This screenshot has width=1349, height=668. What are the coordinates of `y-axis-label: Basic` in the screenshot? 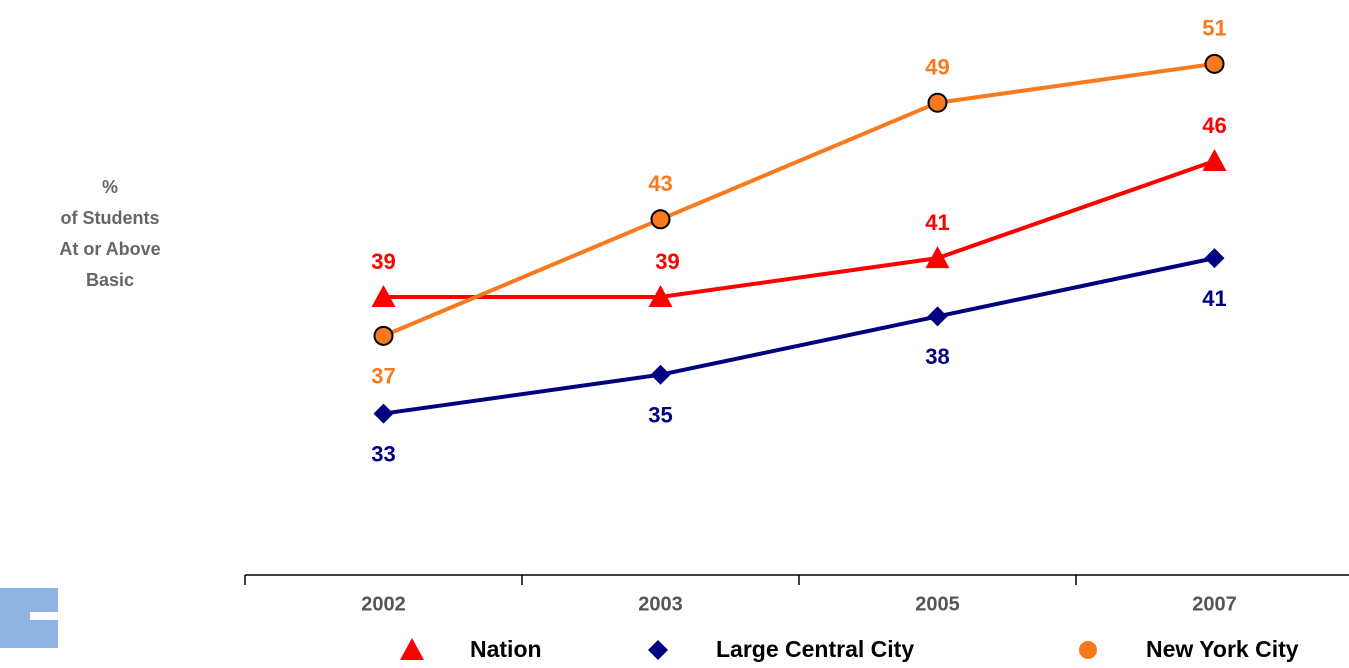 It's located at (110, 280).